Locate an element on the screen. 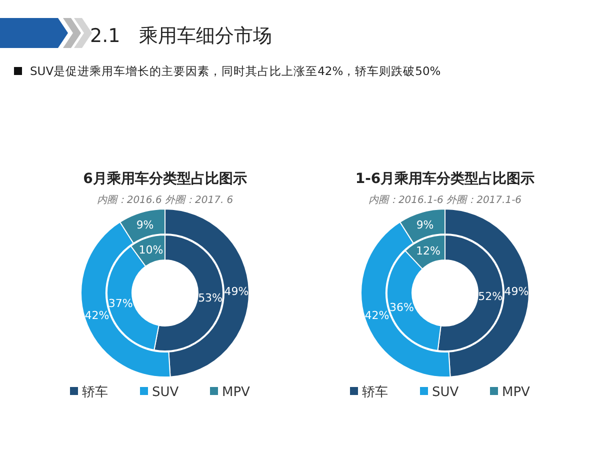  data-label: 12% is located at coordinates (428, 251).